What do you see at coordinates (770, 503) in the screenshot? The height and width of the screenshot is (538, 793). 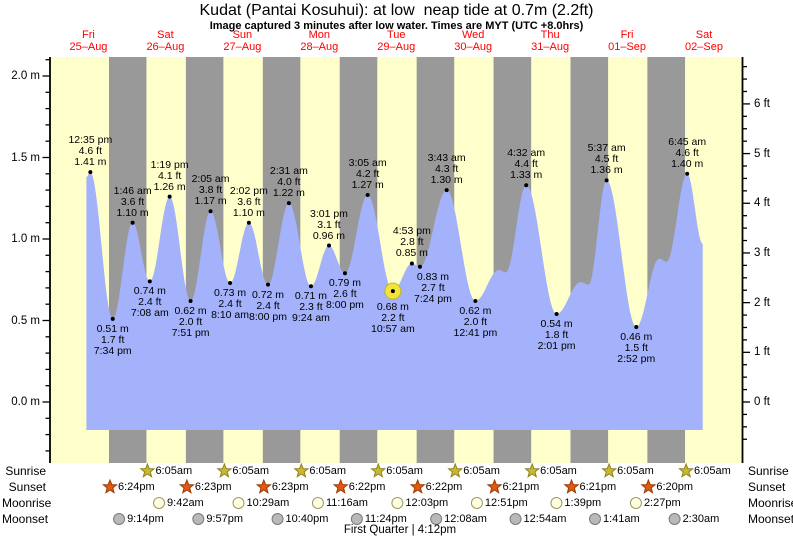 I see `moonrise-row-label-right: Moonrise` at bounding box center [770, 503].